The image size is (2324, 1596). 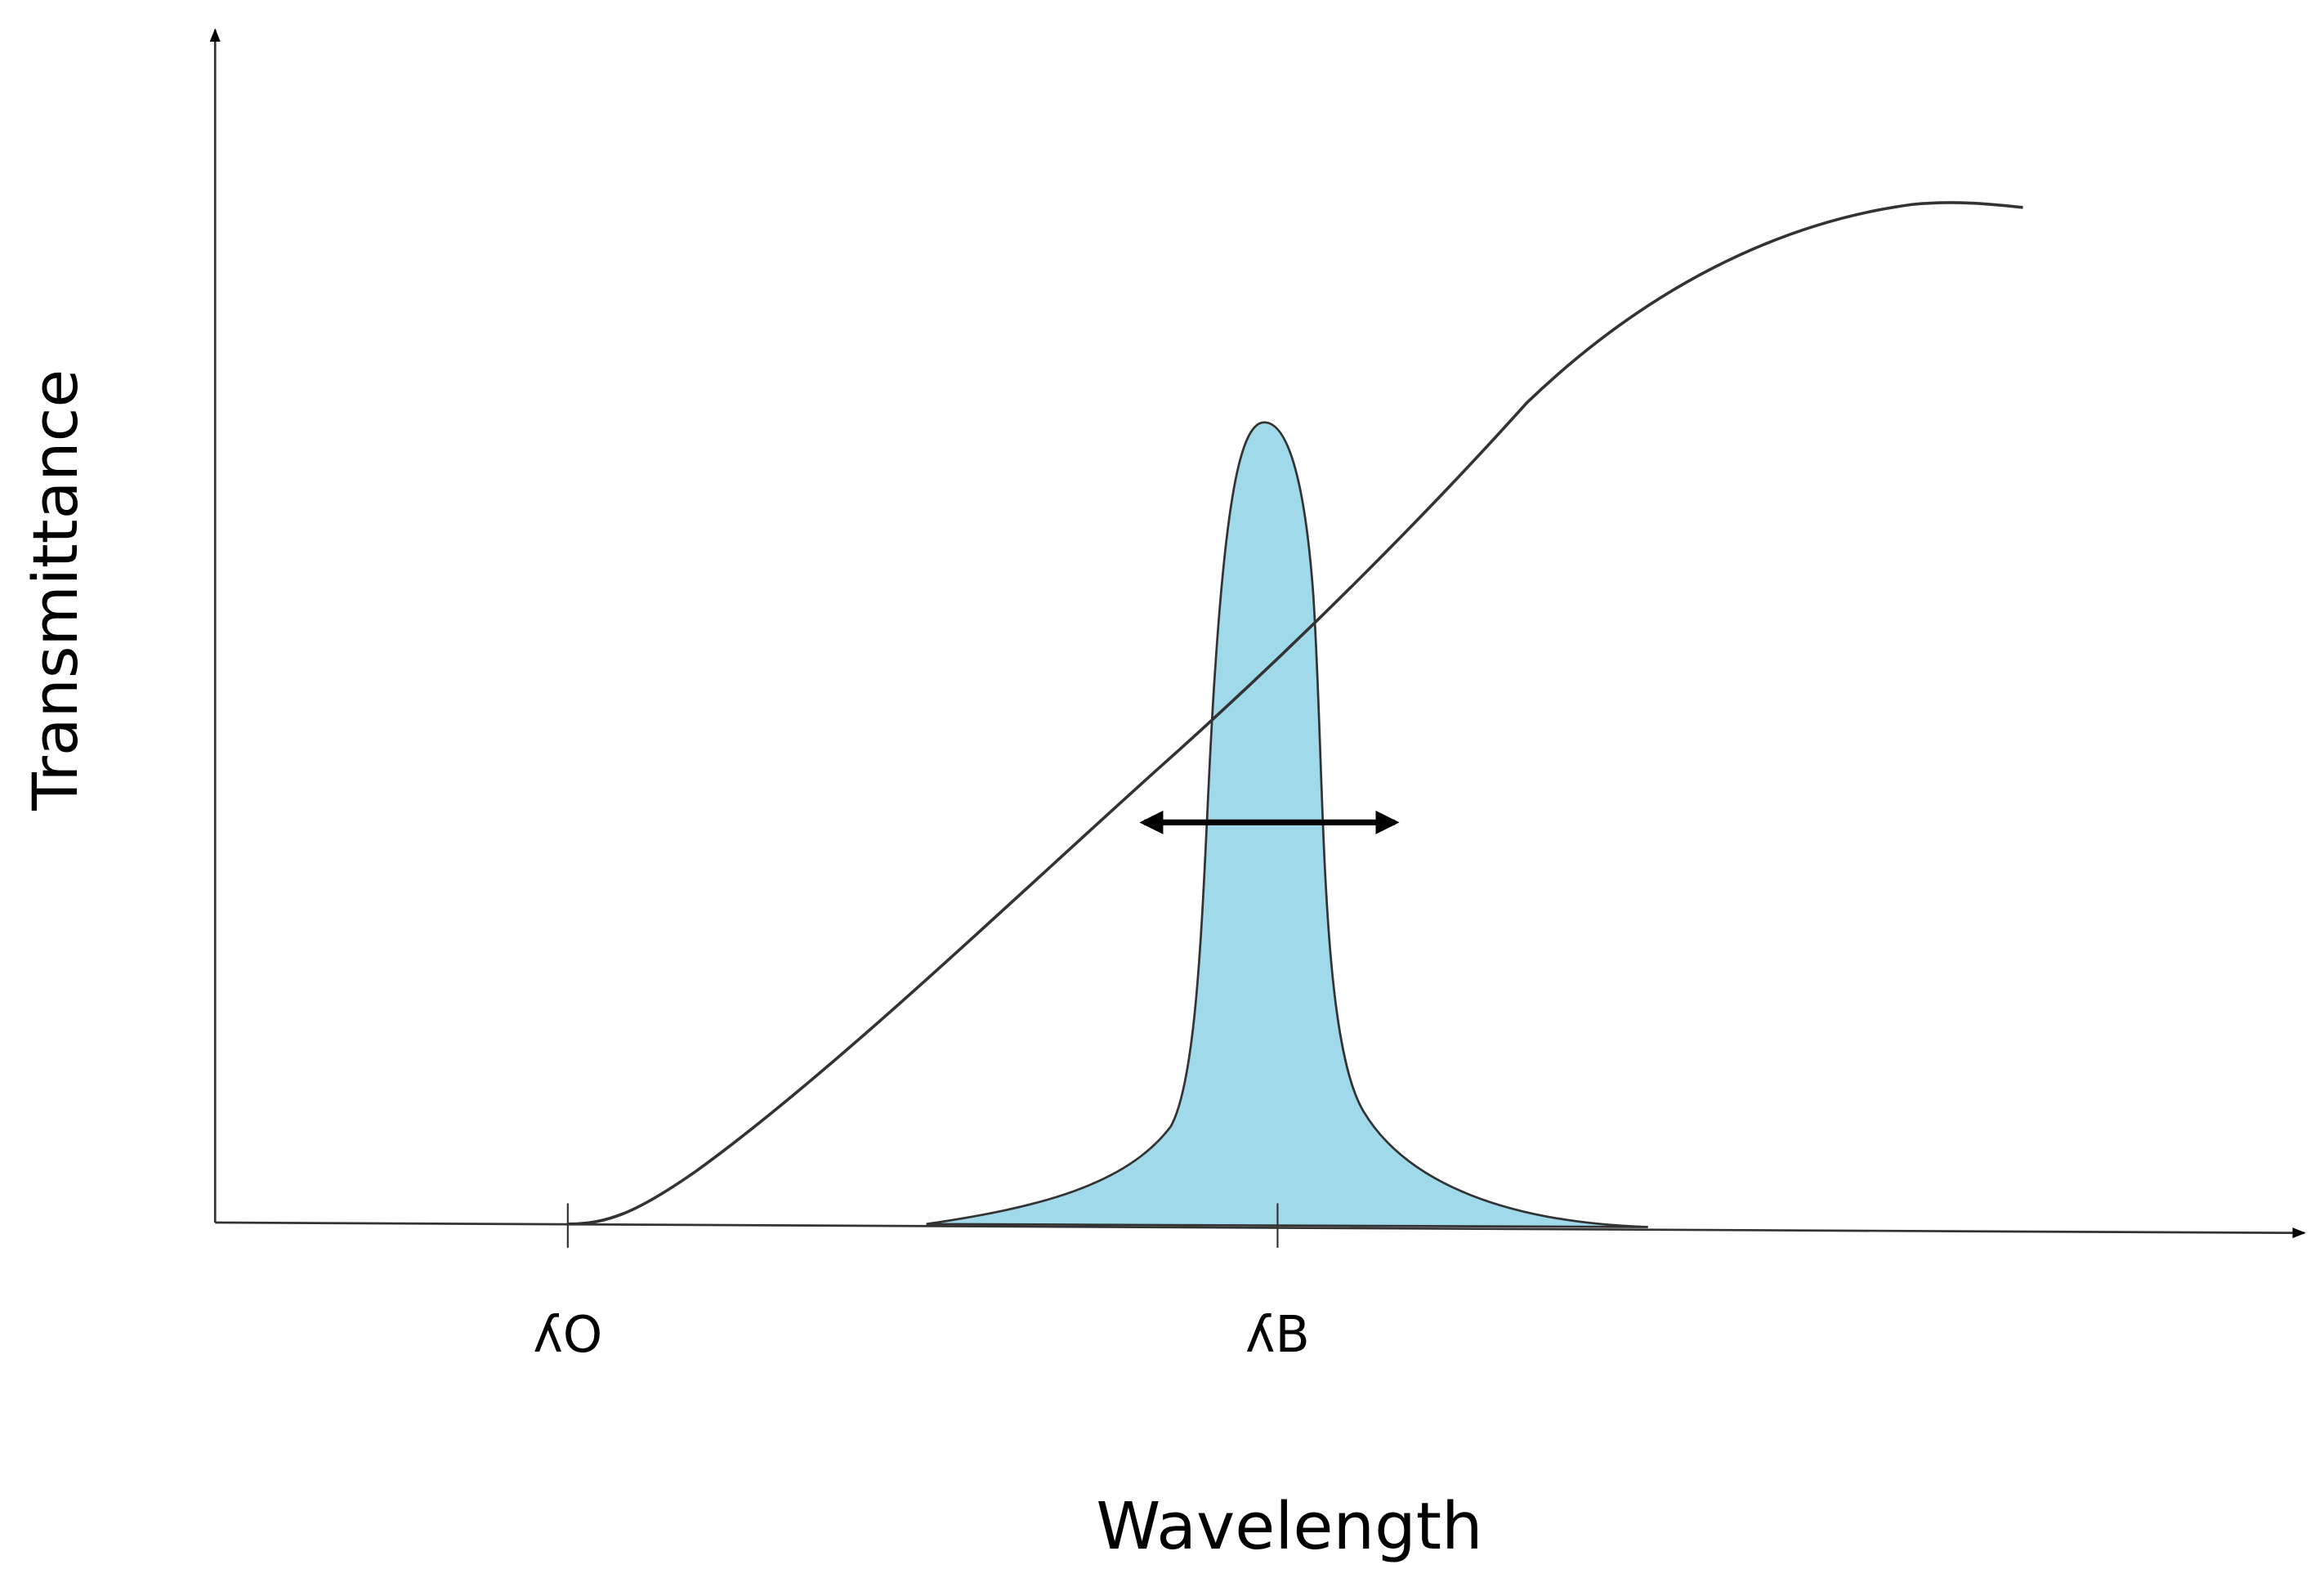 I want to click on y-axis-label: Transmittance, so click(x=55, y=590).